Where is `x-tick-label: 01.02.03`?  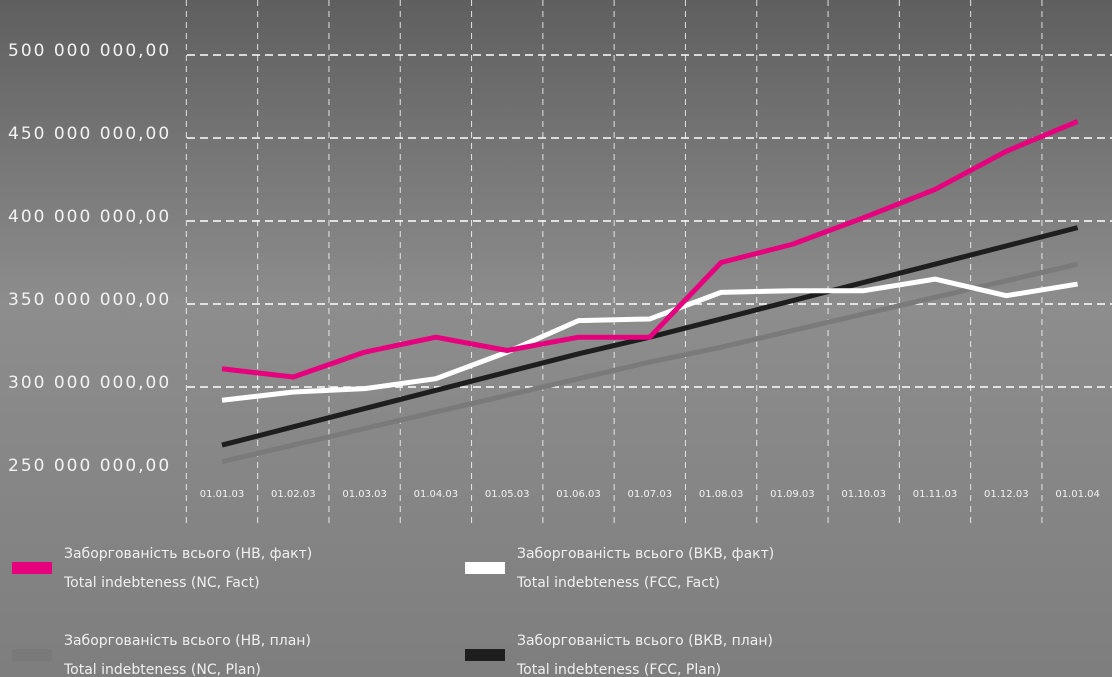 x-tick-label: 01.02.03 is located at coordinates (293, 494).